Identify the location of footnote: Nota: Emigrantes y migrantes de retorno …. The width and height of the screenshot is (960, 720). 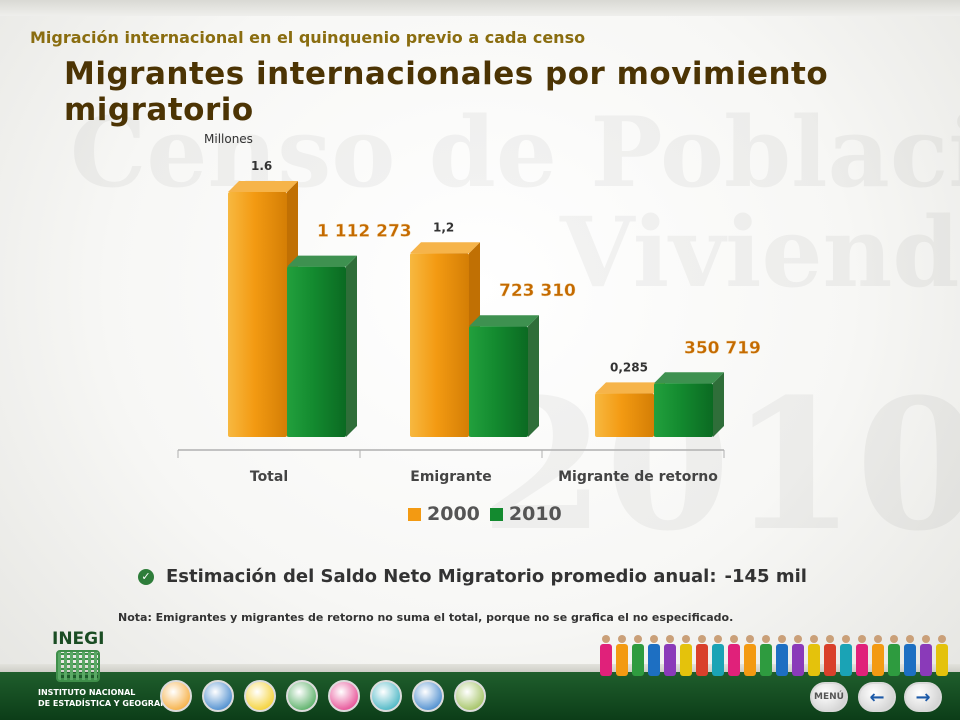
(426, 617).